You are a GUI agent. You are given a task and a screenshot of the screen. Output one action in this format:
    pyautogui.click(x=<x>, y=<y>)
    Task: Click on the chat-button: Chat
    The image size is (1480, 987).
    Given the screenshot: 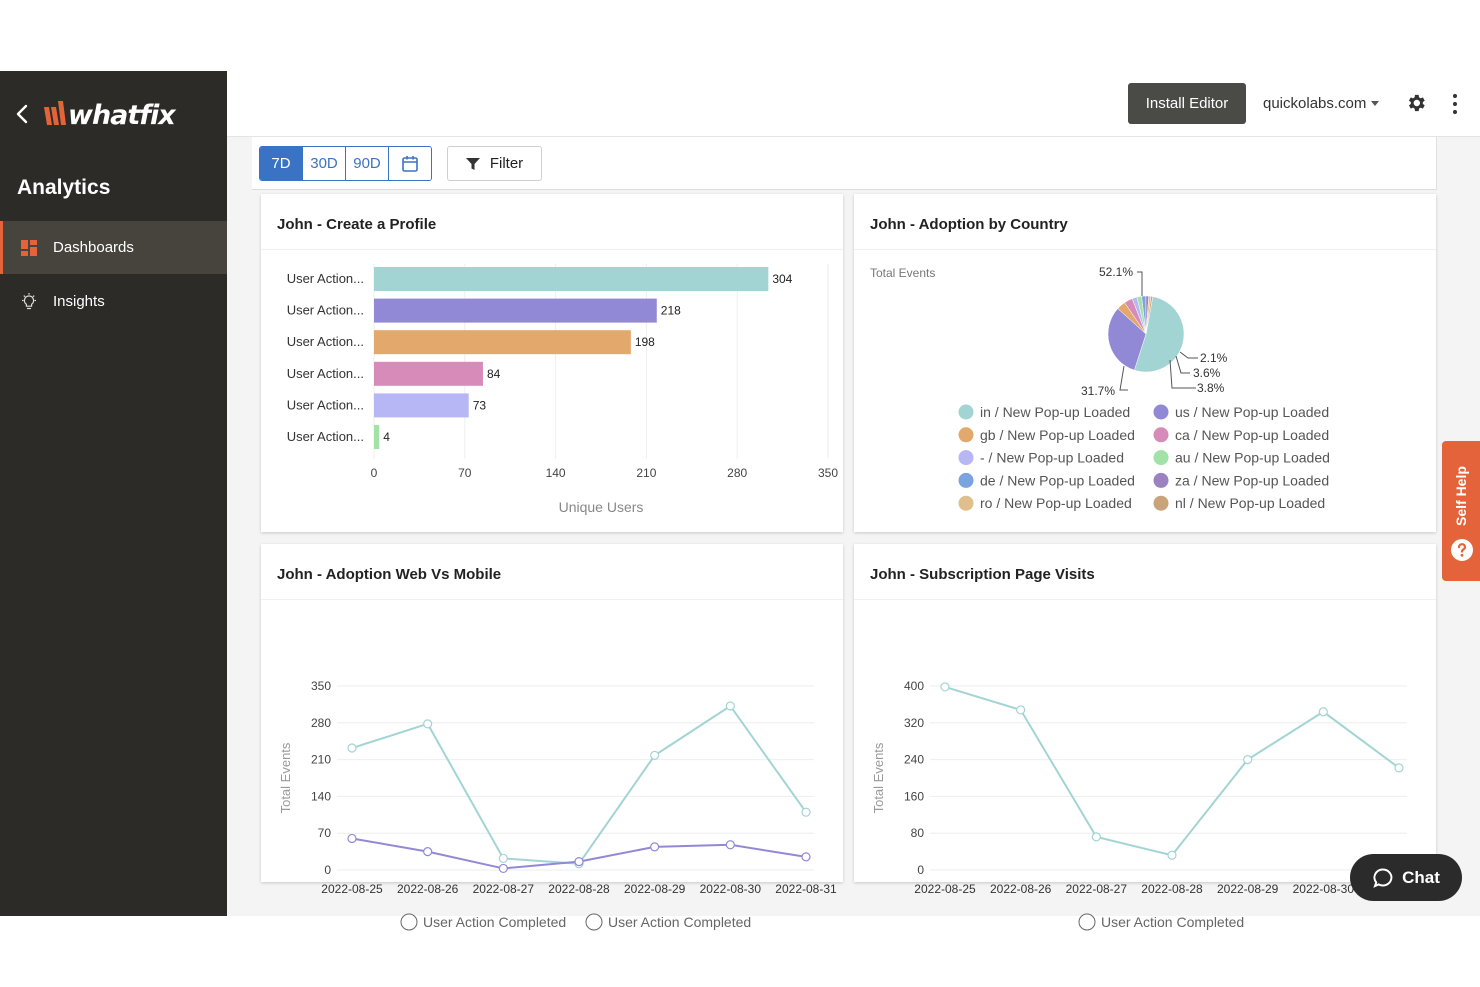 What is the action you would take?
    pyautogui.click(x=1406, y=877)
    